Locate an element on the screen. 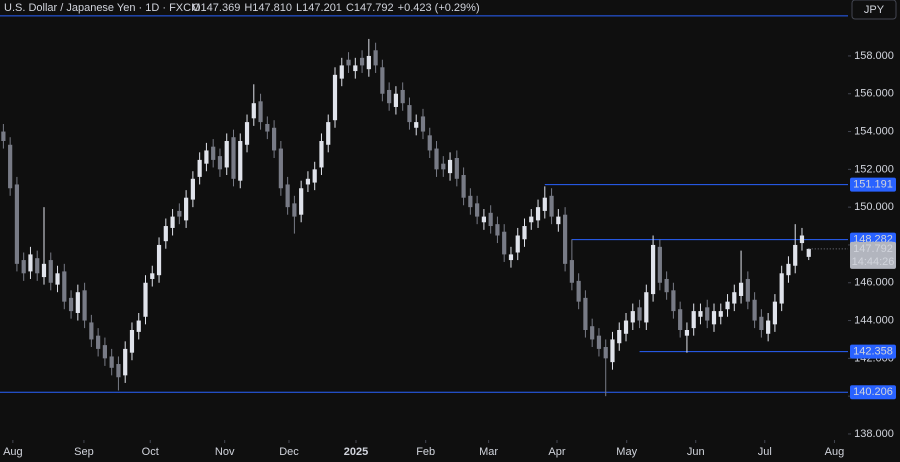 Image resolution: width=900 pixels, height=462 pixels. currency-label: JPY is located at coordinates (874, 10).